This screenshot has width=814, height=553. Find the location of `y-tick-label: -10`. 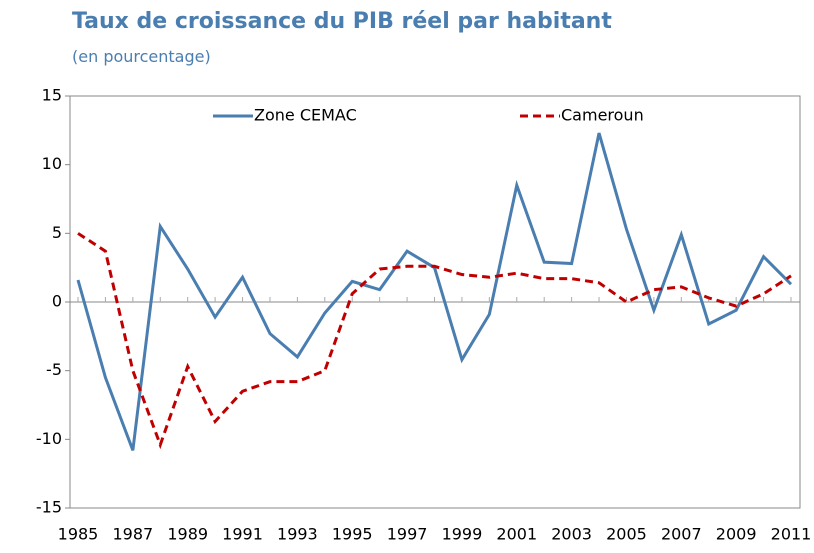

y-tick-label: -10 is located at coordinates (49, 438).